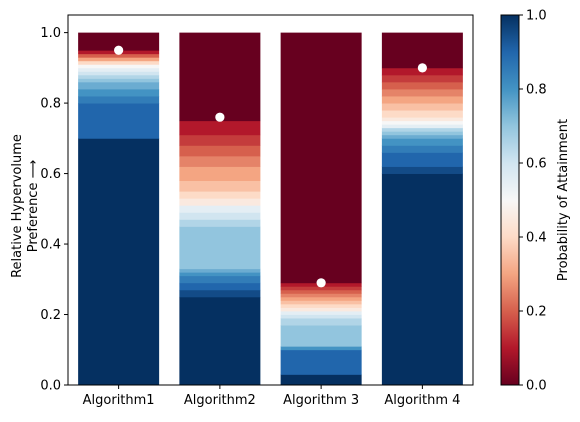 This screenshot has width=580, height=422. I want to click on x-tick-label: Algorithm1, so click(119, 400).